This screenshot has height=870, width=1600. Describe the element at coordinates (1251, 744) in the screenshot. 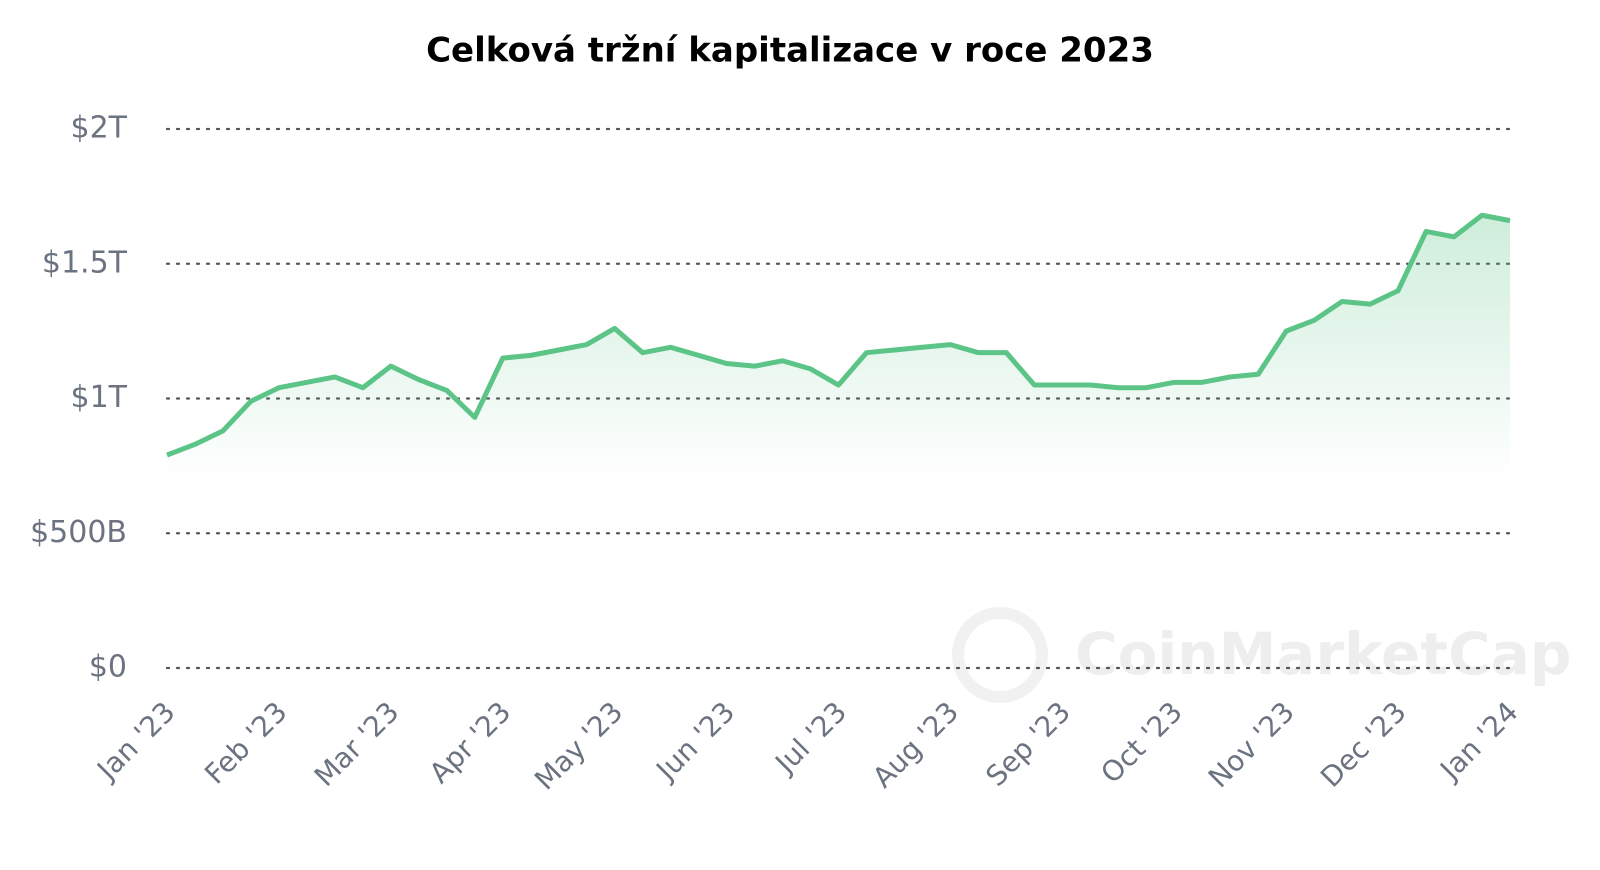

I see `x-tick-label: Nov '23` at that location.